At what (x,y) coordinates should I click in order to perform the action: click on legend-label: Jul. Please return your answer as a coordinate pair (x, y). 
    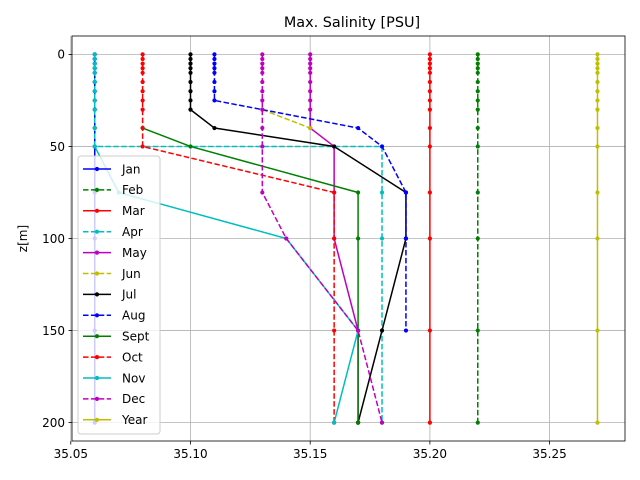
    Looking at the image, I should click on (128, 295).